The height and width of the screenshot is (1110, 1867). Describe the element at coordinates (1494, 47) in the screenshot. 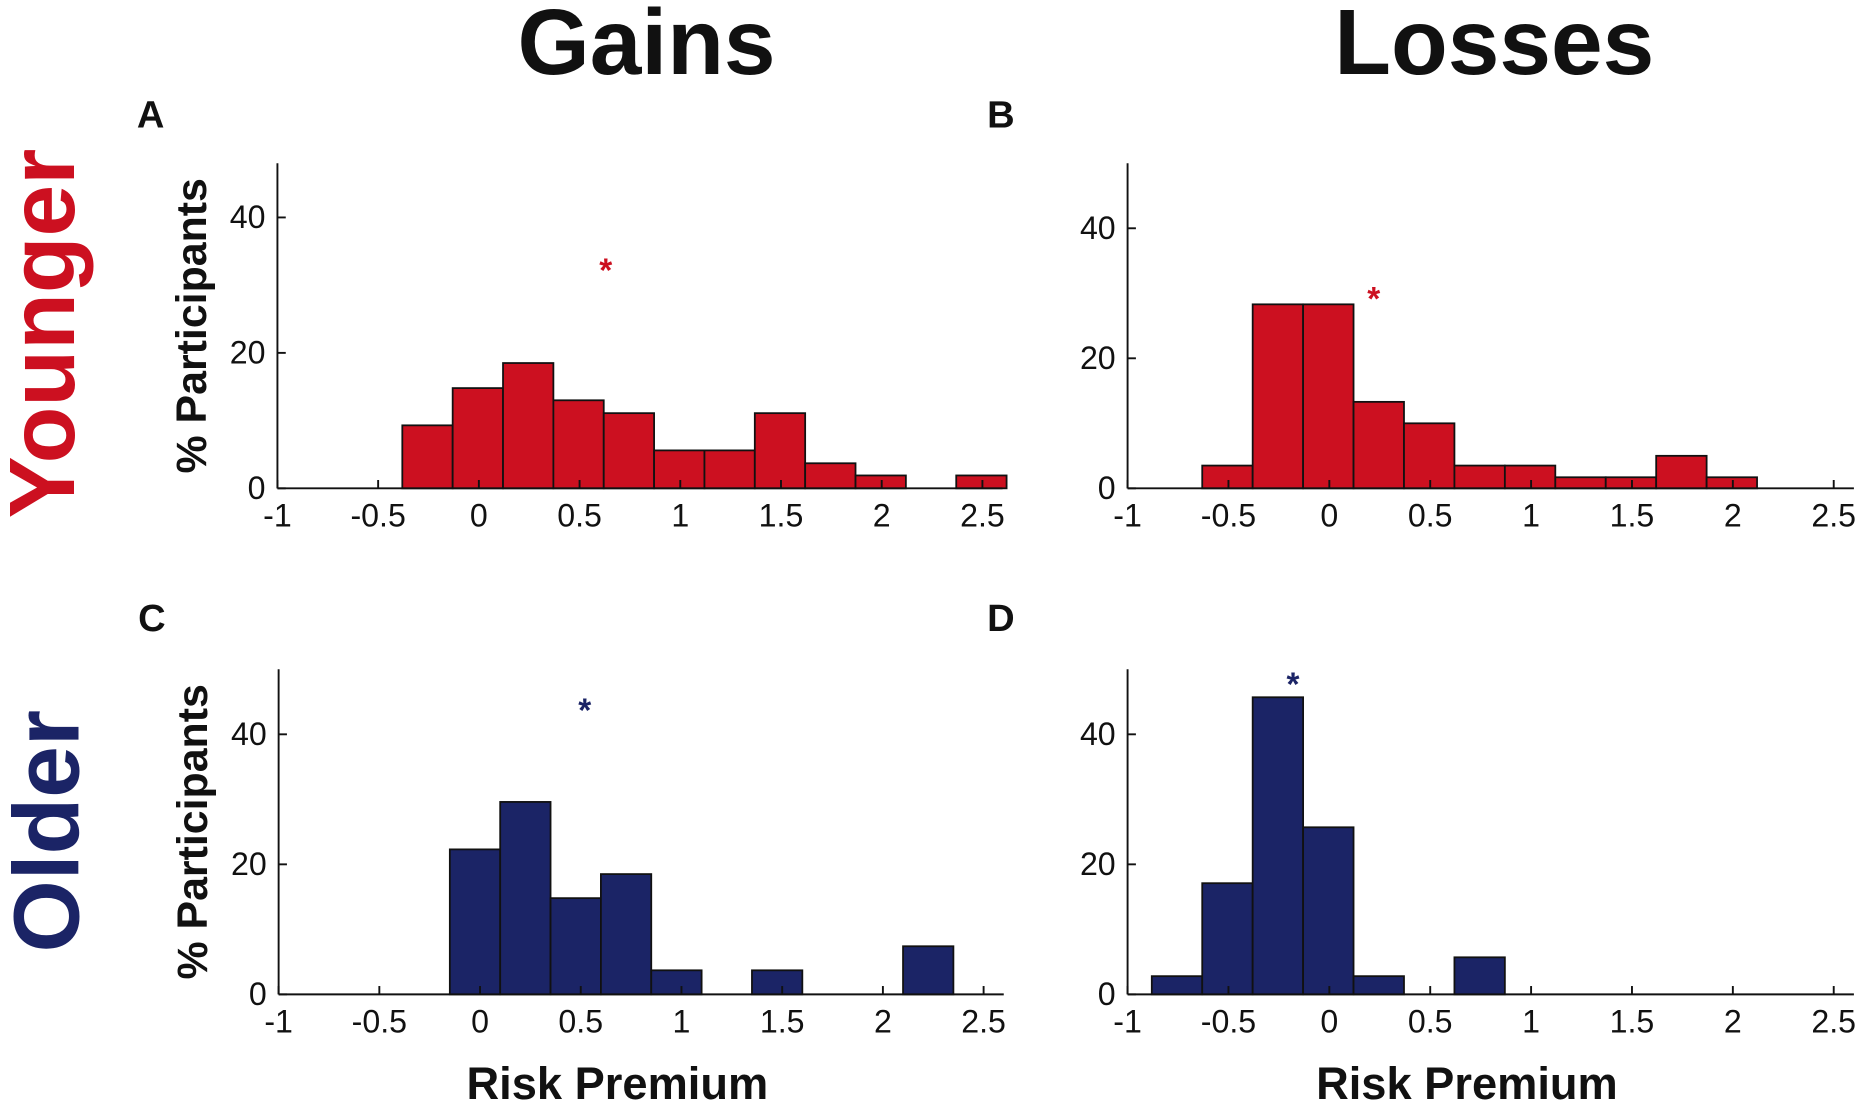

I see `column-title: Losses` at that location.